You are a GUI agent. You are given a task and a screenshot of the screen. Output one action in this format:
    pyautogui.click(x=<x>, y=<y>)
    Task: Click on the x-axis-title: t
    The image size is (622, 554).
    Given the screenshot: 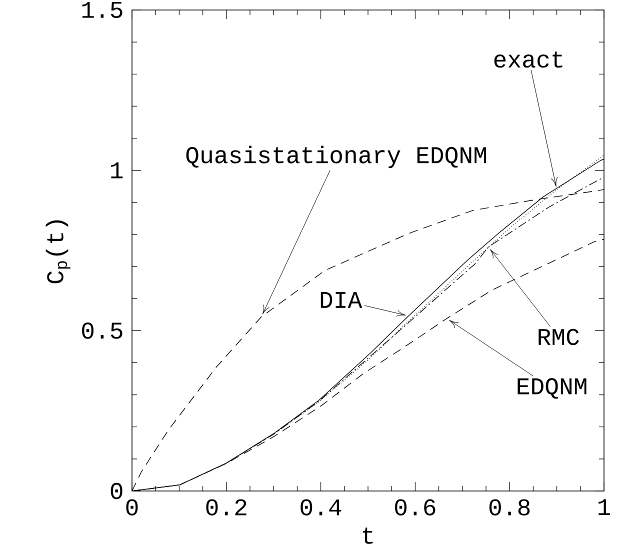 What is the action you would take?
    pyautogui.click(x=368, y=536)
    